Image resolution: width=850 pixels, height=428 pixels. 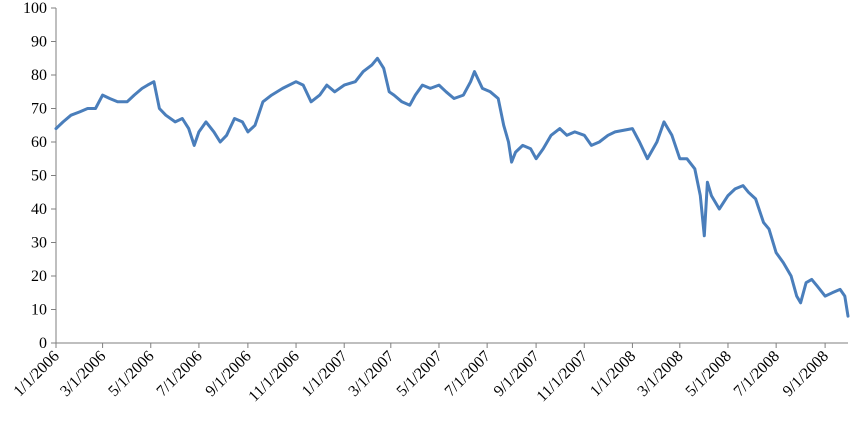 I want to click on x-tick-label: 5/1/2007, so click(x=420, y=374).